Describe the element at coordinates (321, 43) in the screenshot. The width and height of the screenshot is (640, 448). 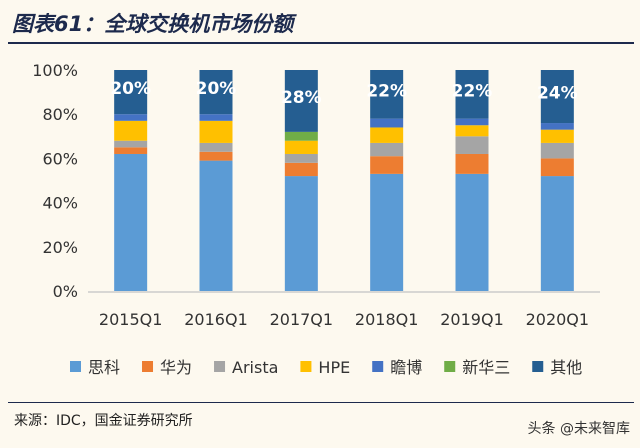
I see `title-divider` at that location.